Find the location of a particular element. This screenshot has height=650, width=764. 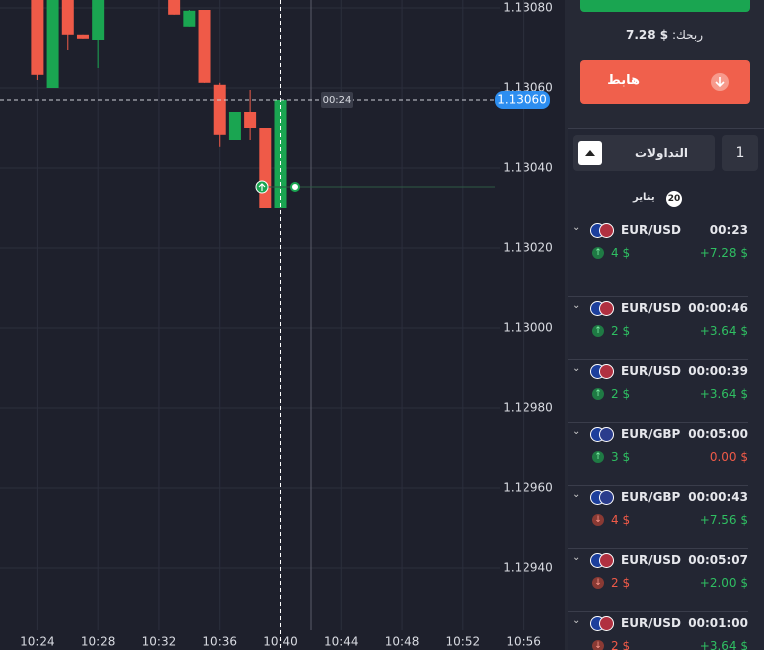

x-tick-label: 10:44 is located at coordinates (341, 642).